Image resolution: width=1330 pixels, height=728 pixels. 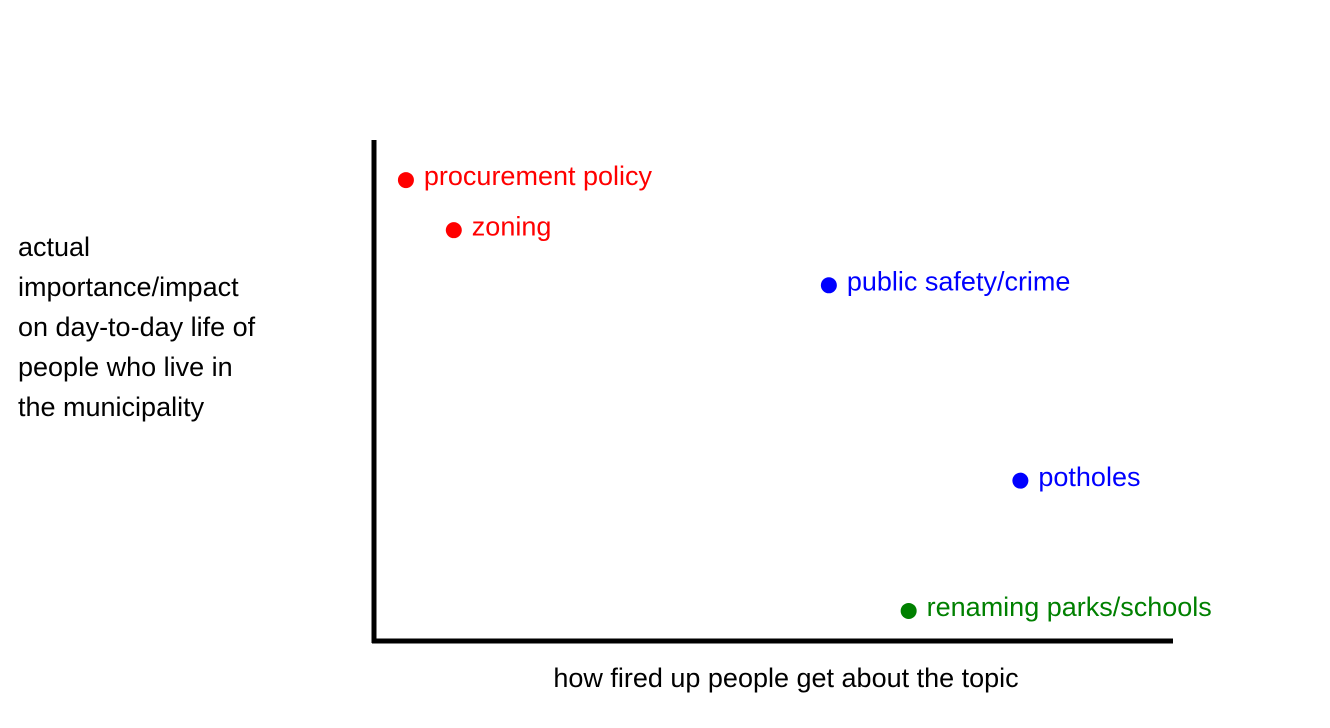 What do you see at coordinates (512, 226) in the screenshot?
I see `point-label: zoning` at bounding box center [512, 226].